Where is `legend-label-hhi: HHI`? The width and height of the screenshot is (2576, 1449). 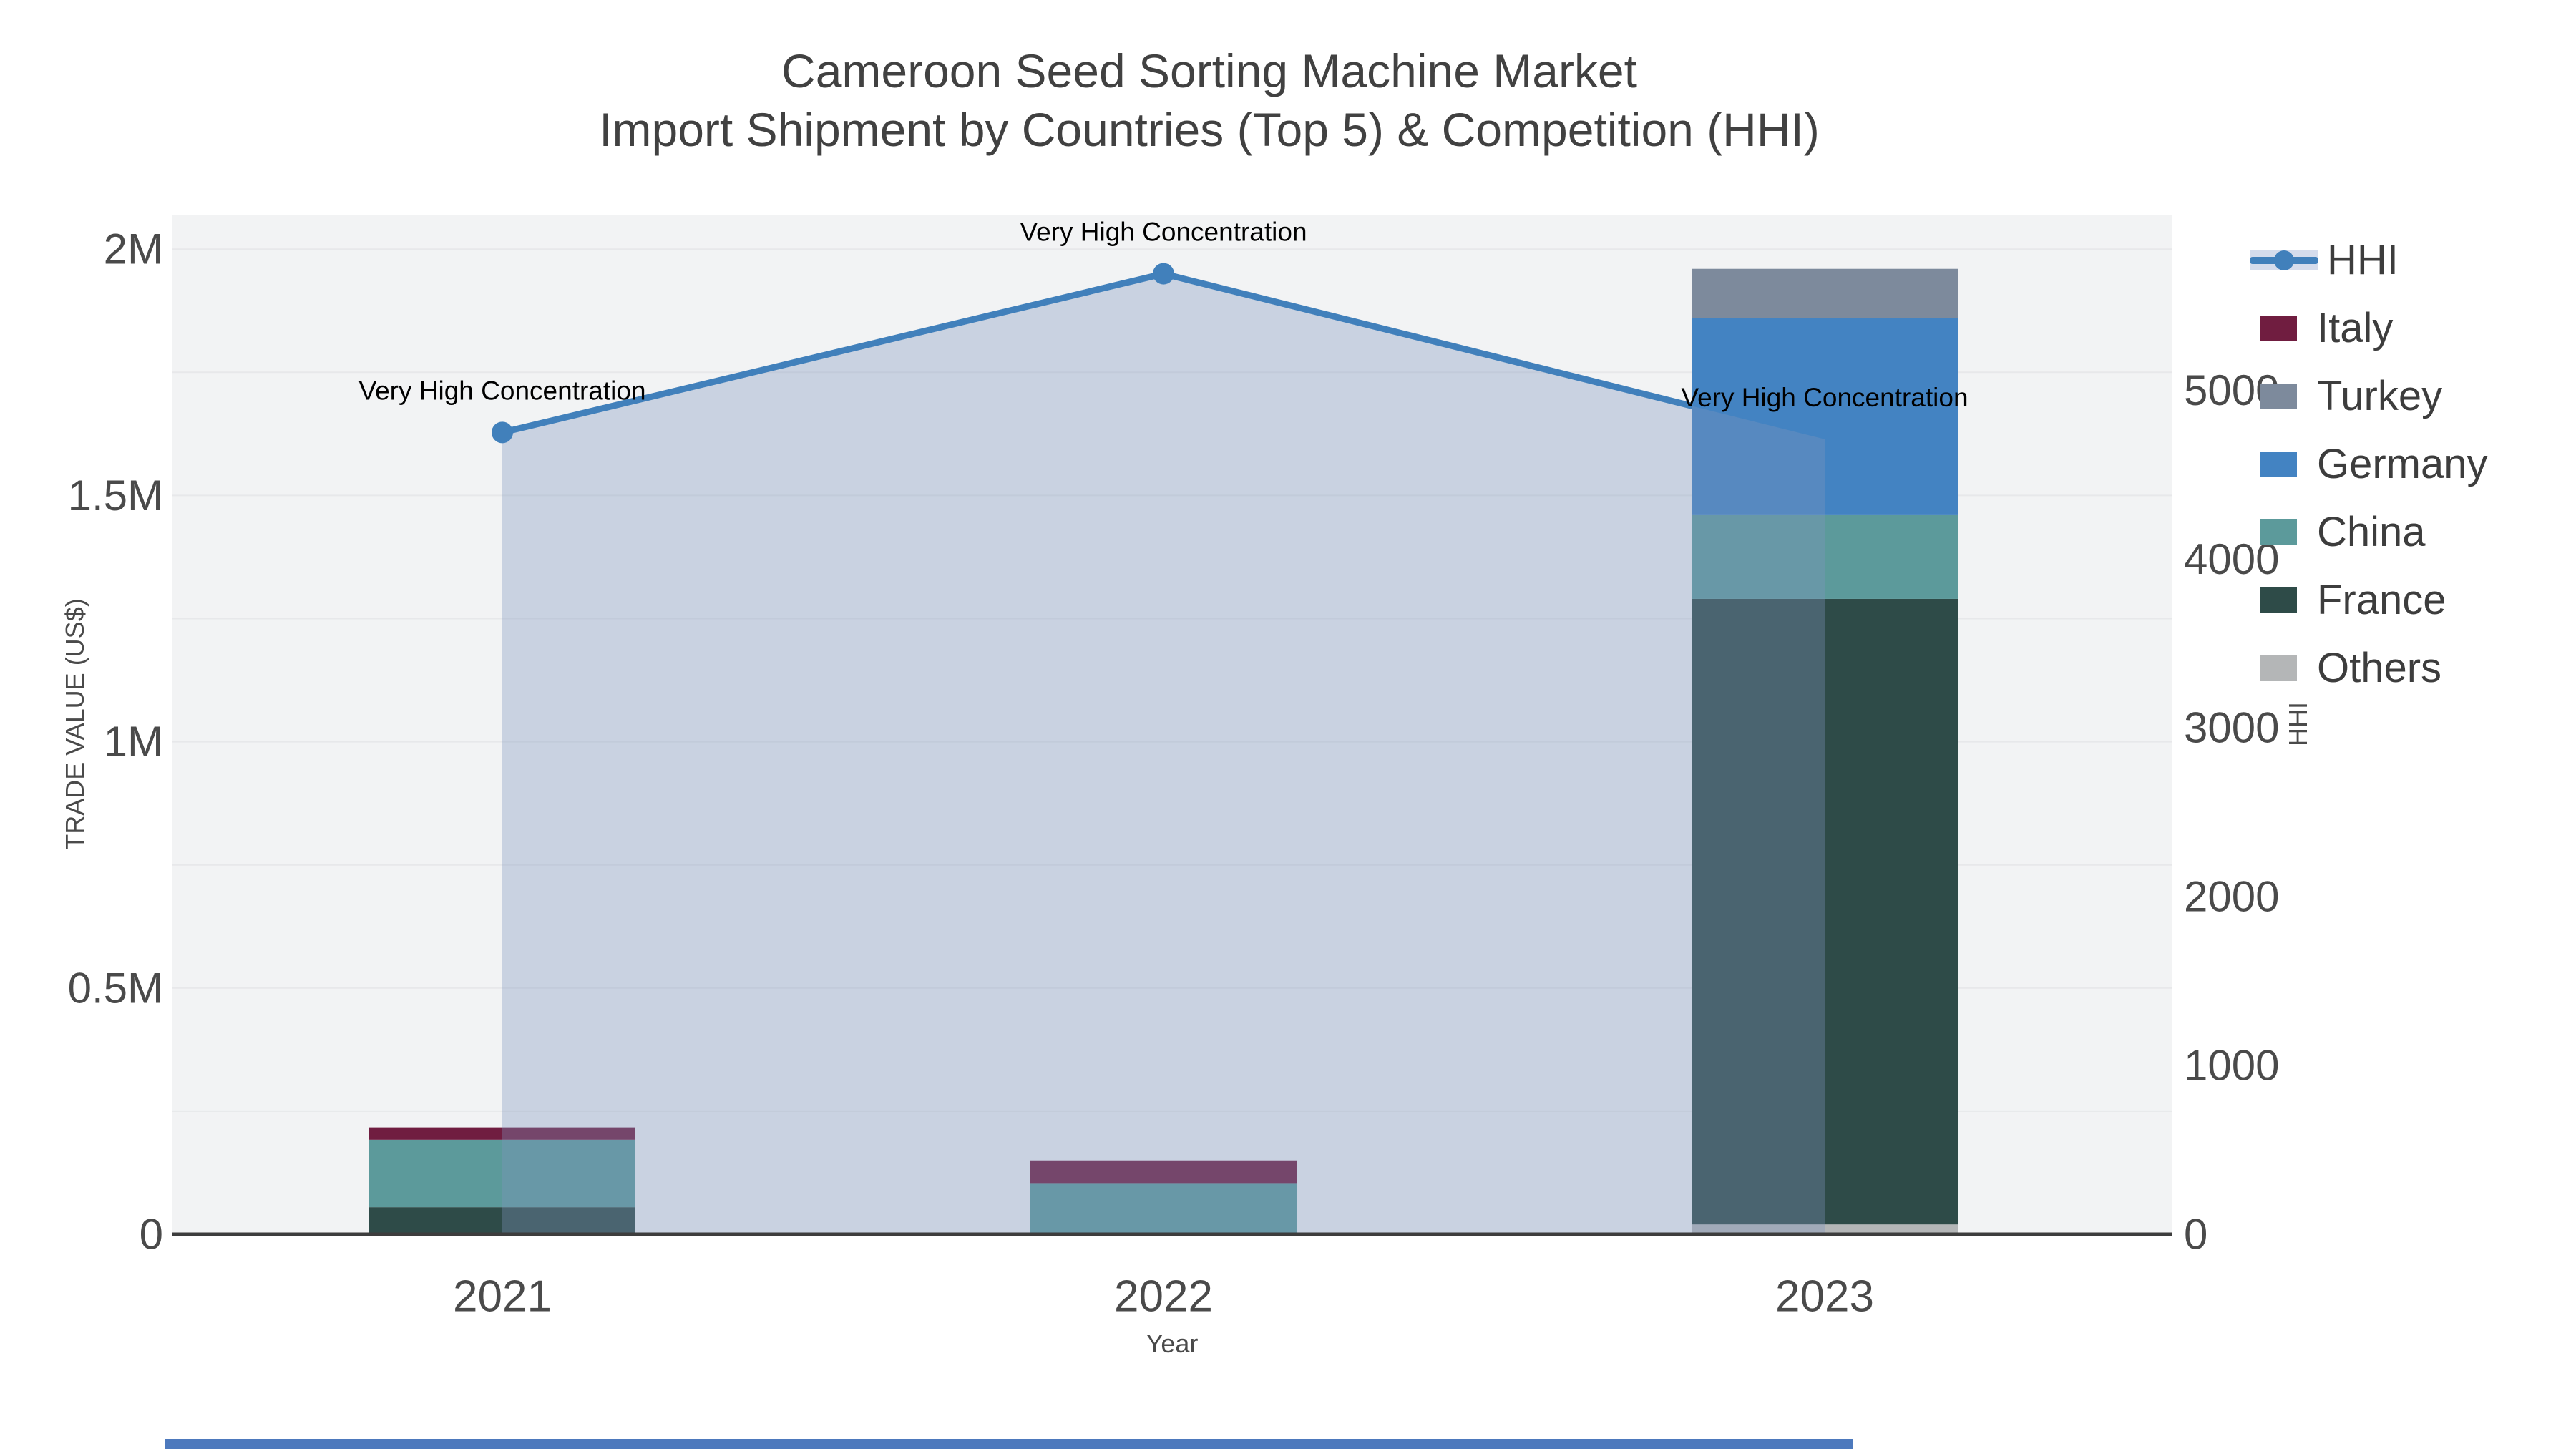 legend-label-hhi: HHI is located at coordinates (2363, 260).